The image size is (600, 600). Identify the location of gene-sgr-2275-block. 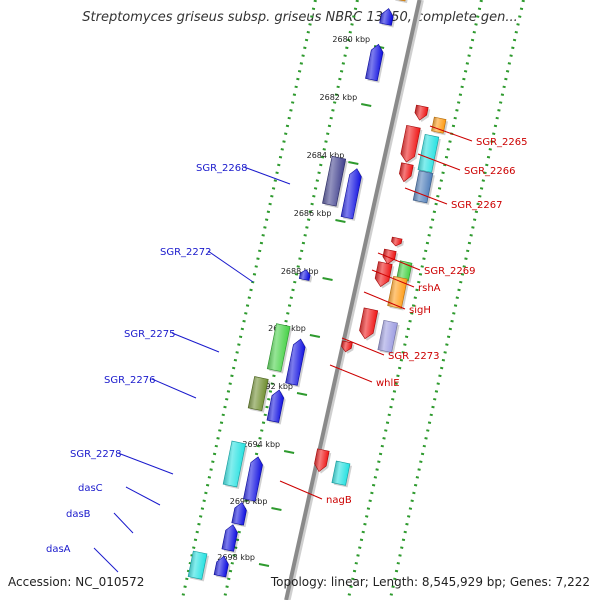
(278, 347).